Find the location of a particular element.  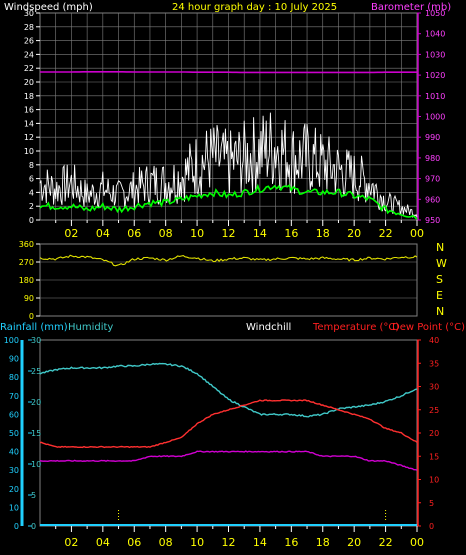

rain-y-tick-label: 0 is located at coordinates (33, 526).